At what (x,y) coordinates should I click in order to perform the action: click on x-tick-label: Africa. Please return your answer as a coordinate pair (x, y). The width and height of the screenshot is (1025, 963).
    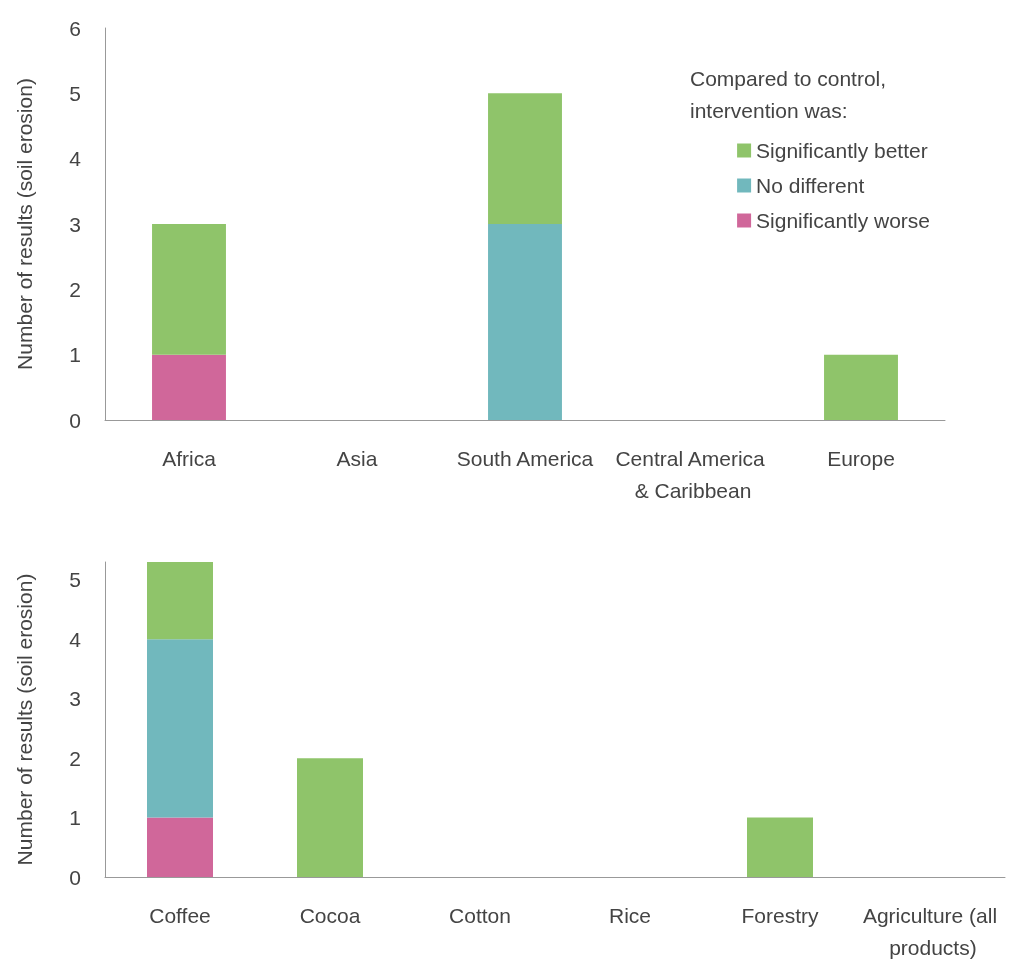
    Looking at the image, I should click on (189, 458).